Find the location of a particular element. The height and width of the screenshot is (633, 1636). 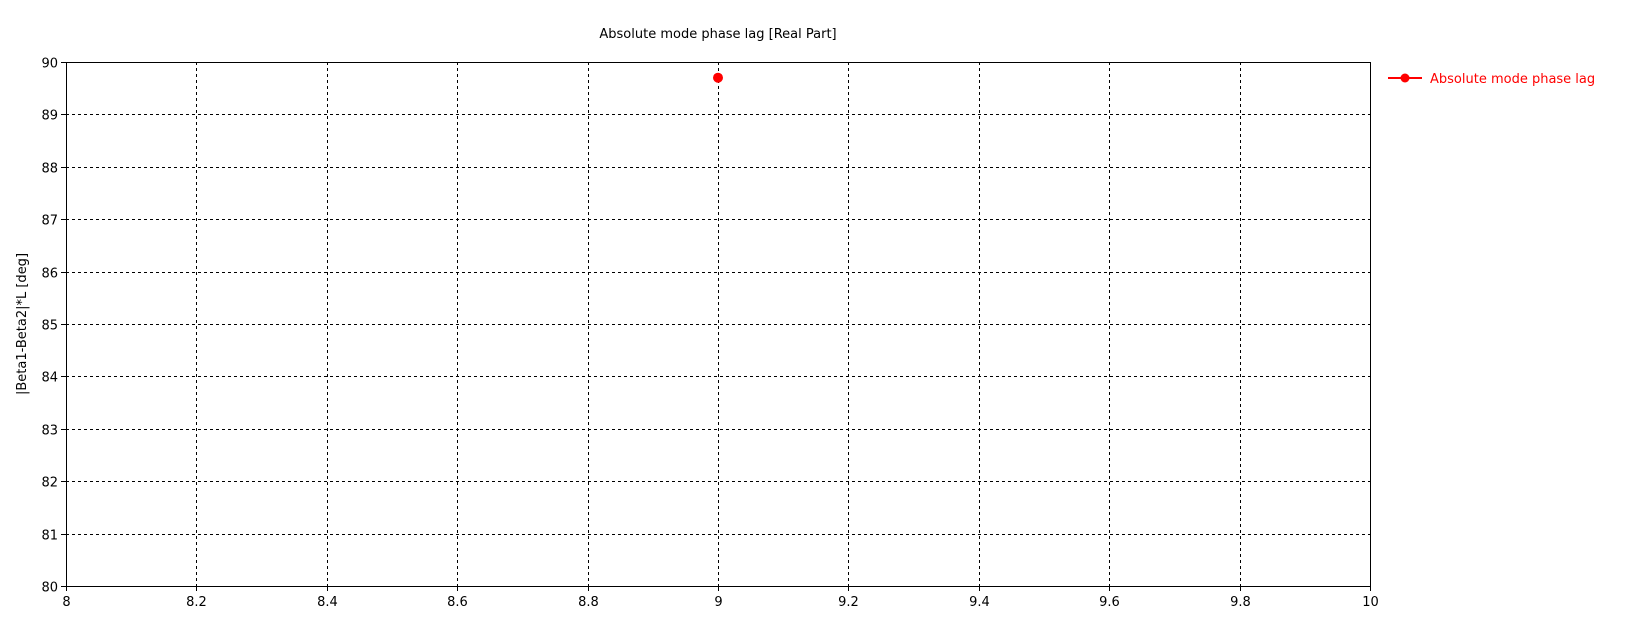

y-tick-label: 84 is located at coordinates (49, 378).